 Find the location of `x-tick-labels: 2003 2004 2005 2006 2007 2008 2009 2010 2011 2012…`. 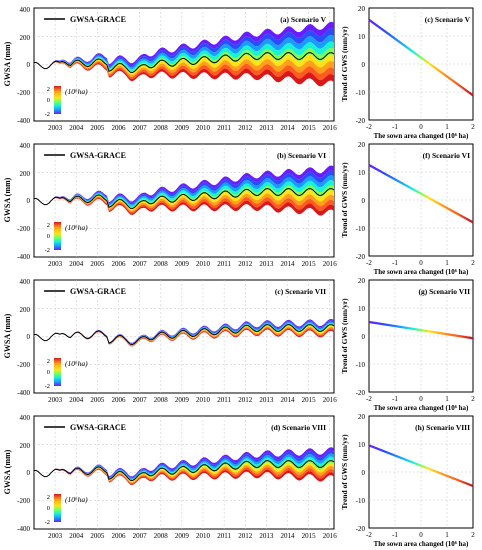

x-tick-labels: 2003 2004 2005 2006 2007 2008 2009 2010 2011 2012… is located at coordinates (192, 536).